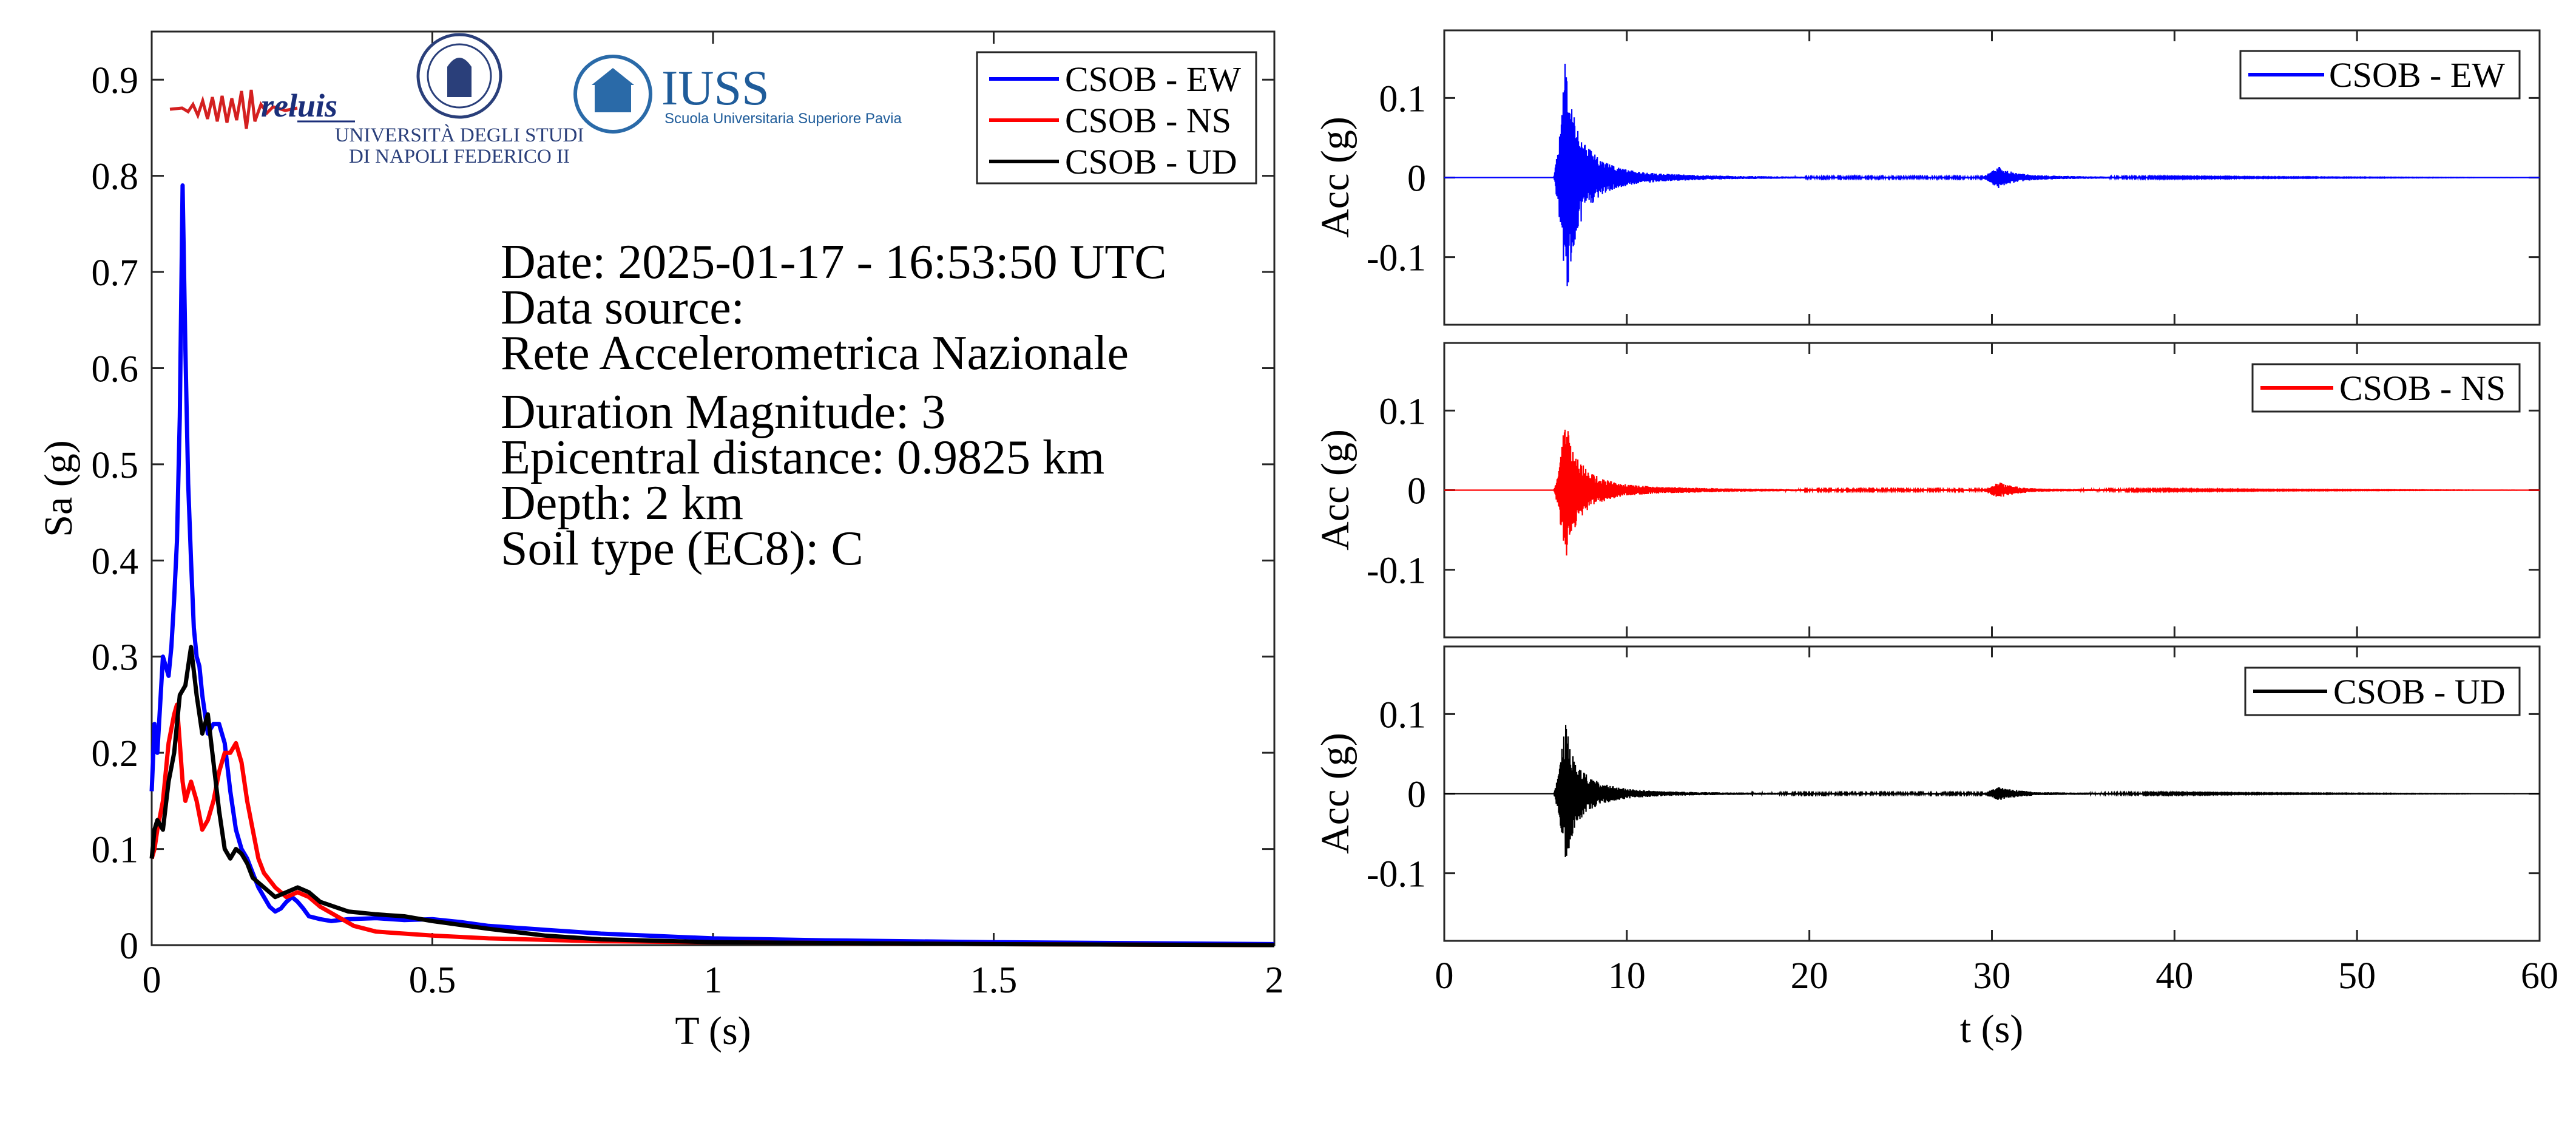 The width and height of the screenshot is (2576, 1126). I want to click on ns-y-ticks: -0.1 0 0.1, so click(1953, 491).